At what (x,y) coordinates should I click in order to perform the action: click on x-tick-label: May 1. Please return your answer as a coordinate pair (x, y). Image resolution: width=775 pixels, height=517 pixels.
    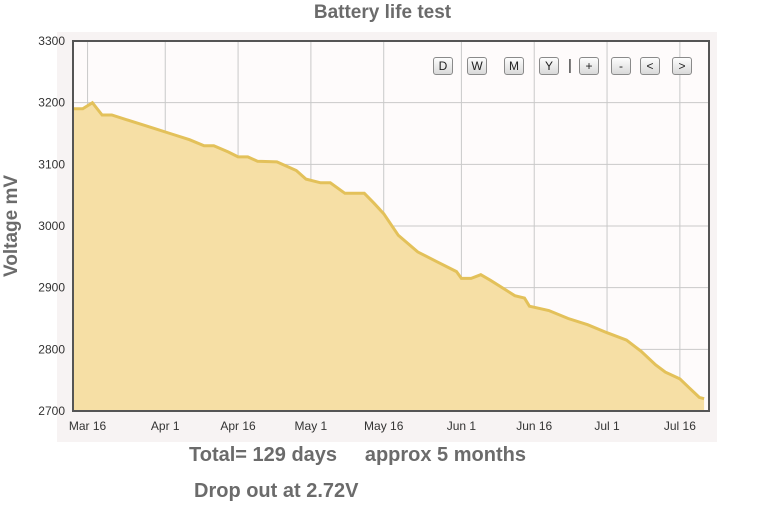
    Looking at the image, I should click on (311, 426).